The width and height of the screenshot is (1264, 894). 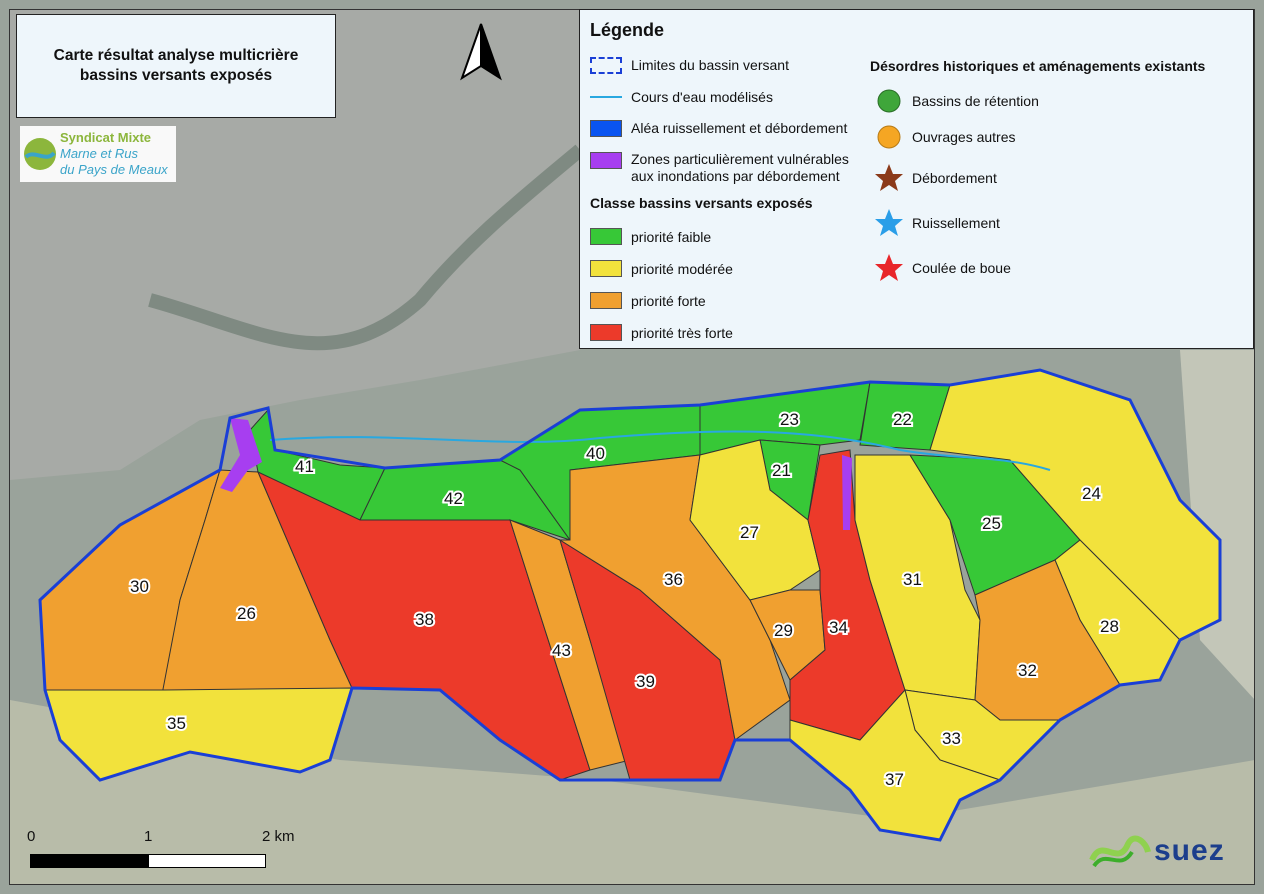 What do you see at coordinates (956, 223) in the screenshot?
I see `legend-label-ruissellement: Ruissellement` at bounding box center [956, 223].